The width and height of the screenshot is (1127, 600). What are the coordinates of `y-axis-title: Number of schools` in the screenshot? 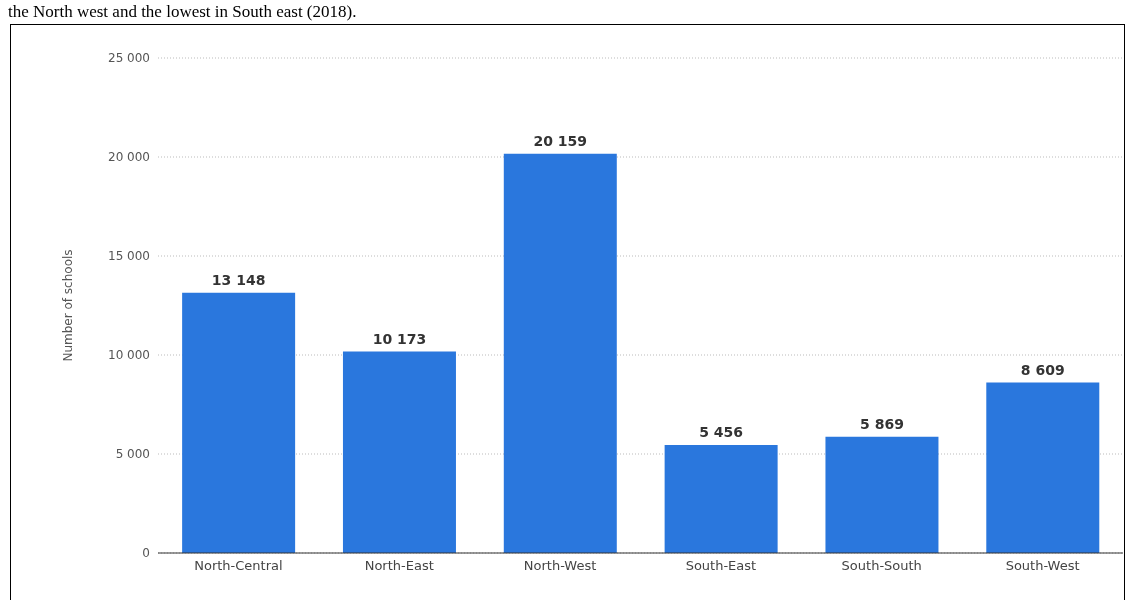 It's located at (68, 305).